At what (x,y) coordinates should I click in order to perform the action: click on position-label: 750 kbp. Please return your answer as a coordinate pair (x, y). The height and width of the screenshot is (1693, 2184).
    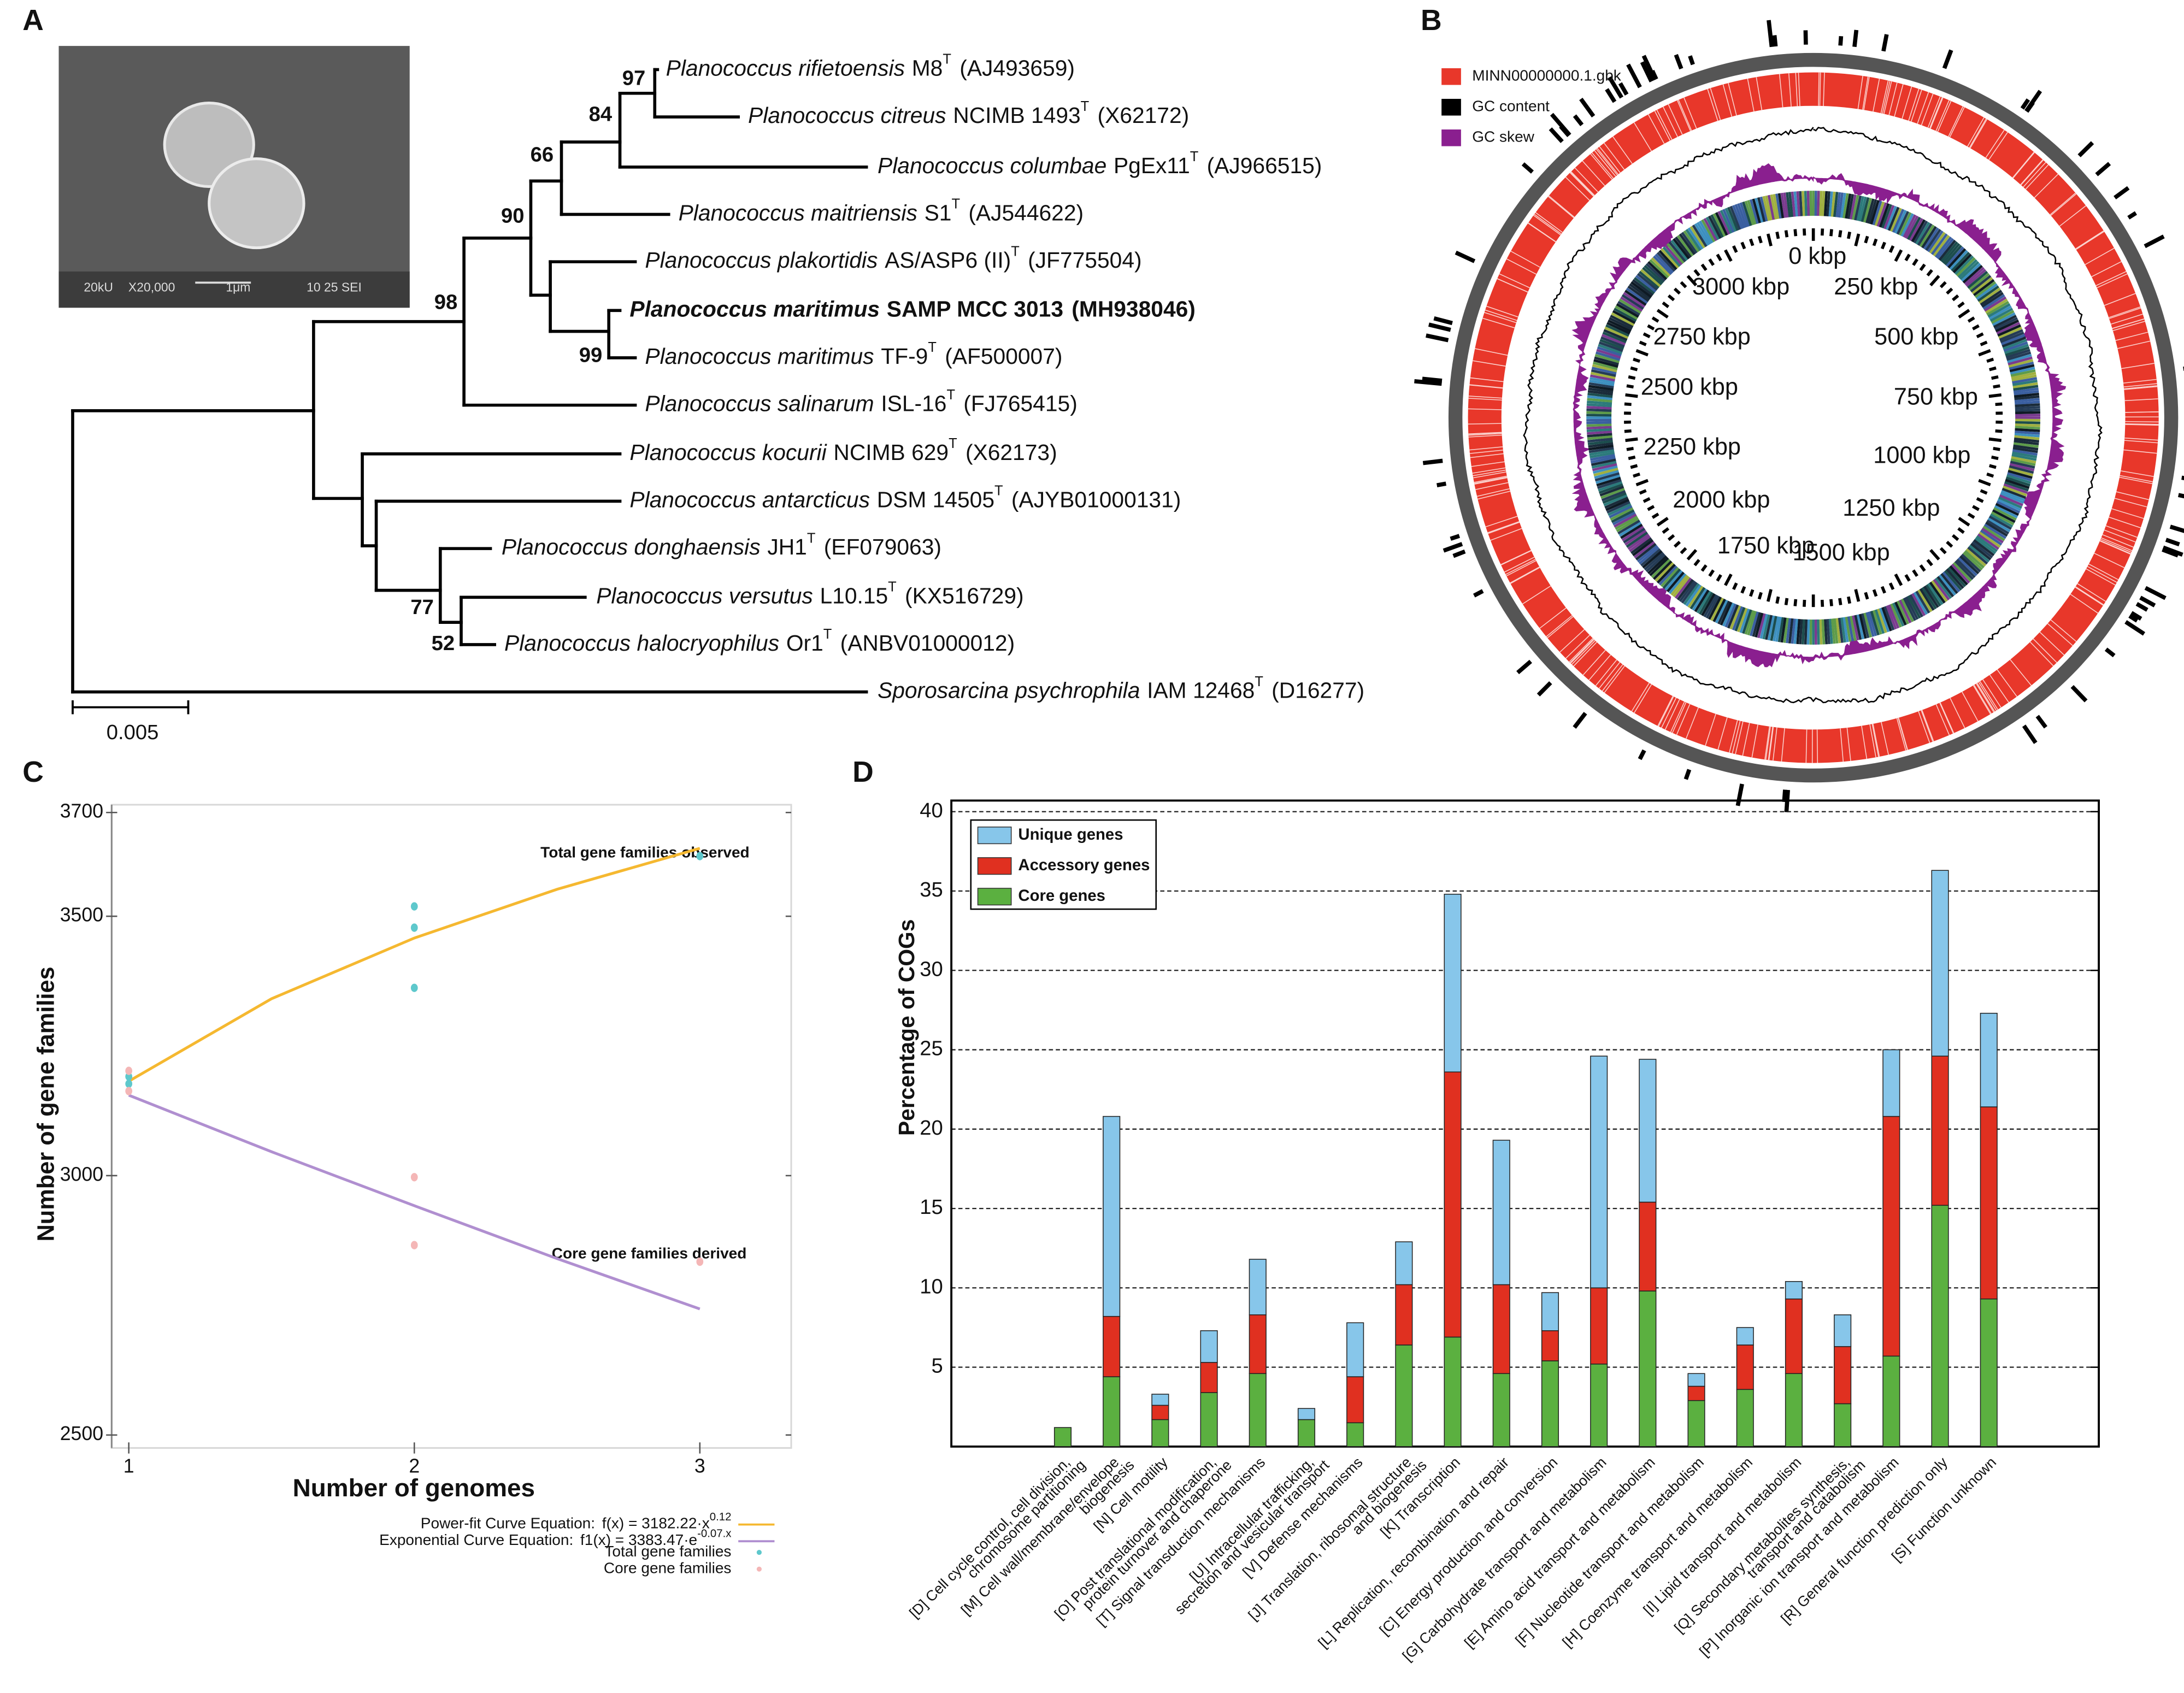
    Looking at the image, I should click on (1936, 397).